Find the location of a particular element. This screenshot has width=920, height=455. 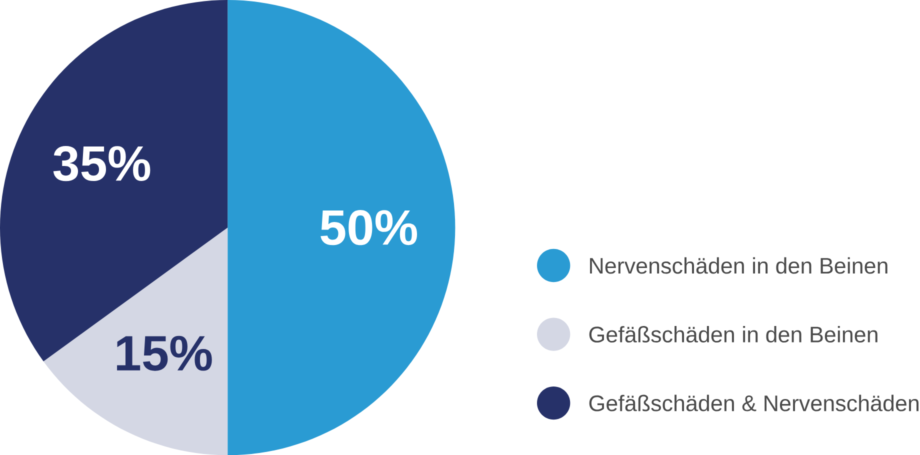

data-label: 50% is located at coordinates (369, 228).